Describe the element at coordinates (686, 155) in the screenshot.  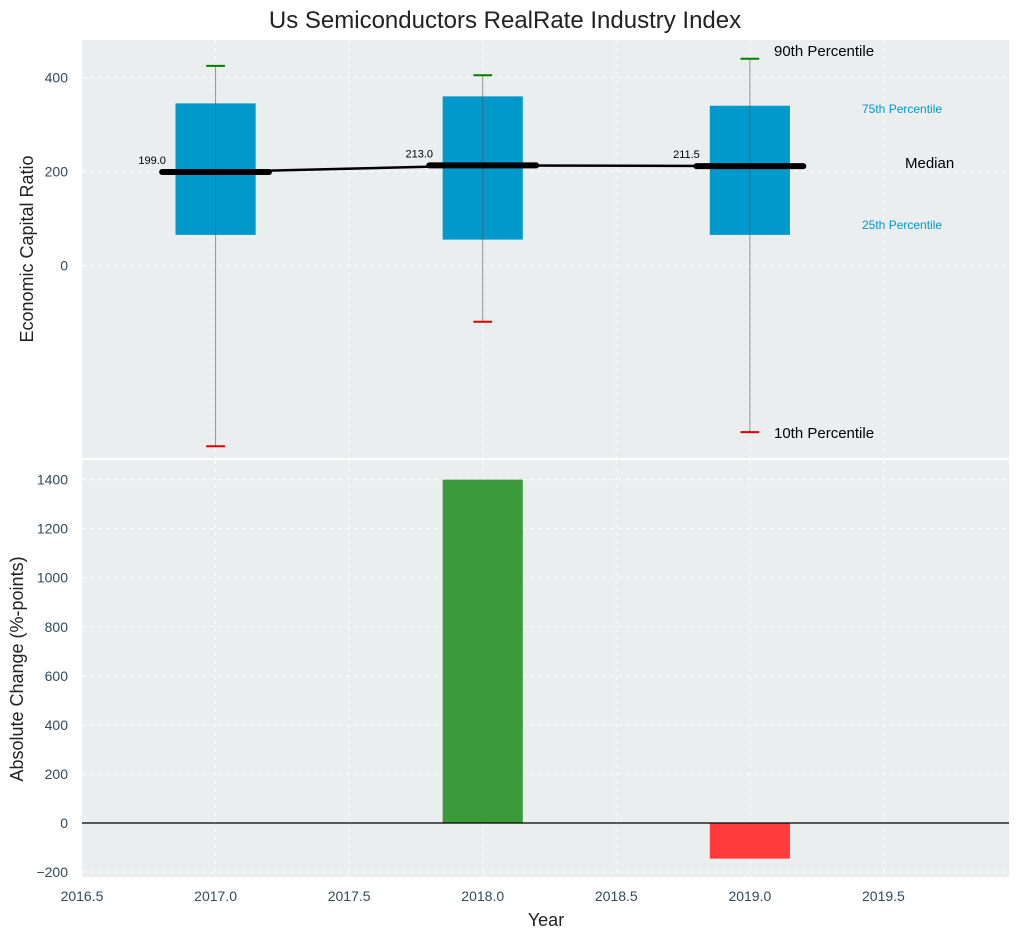
I see `median-value-label: 211.5` at that location.